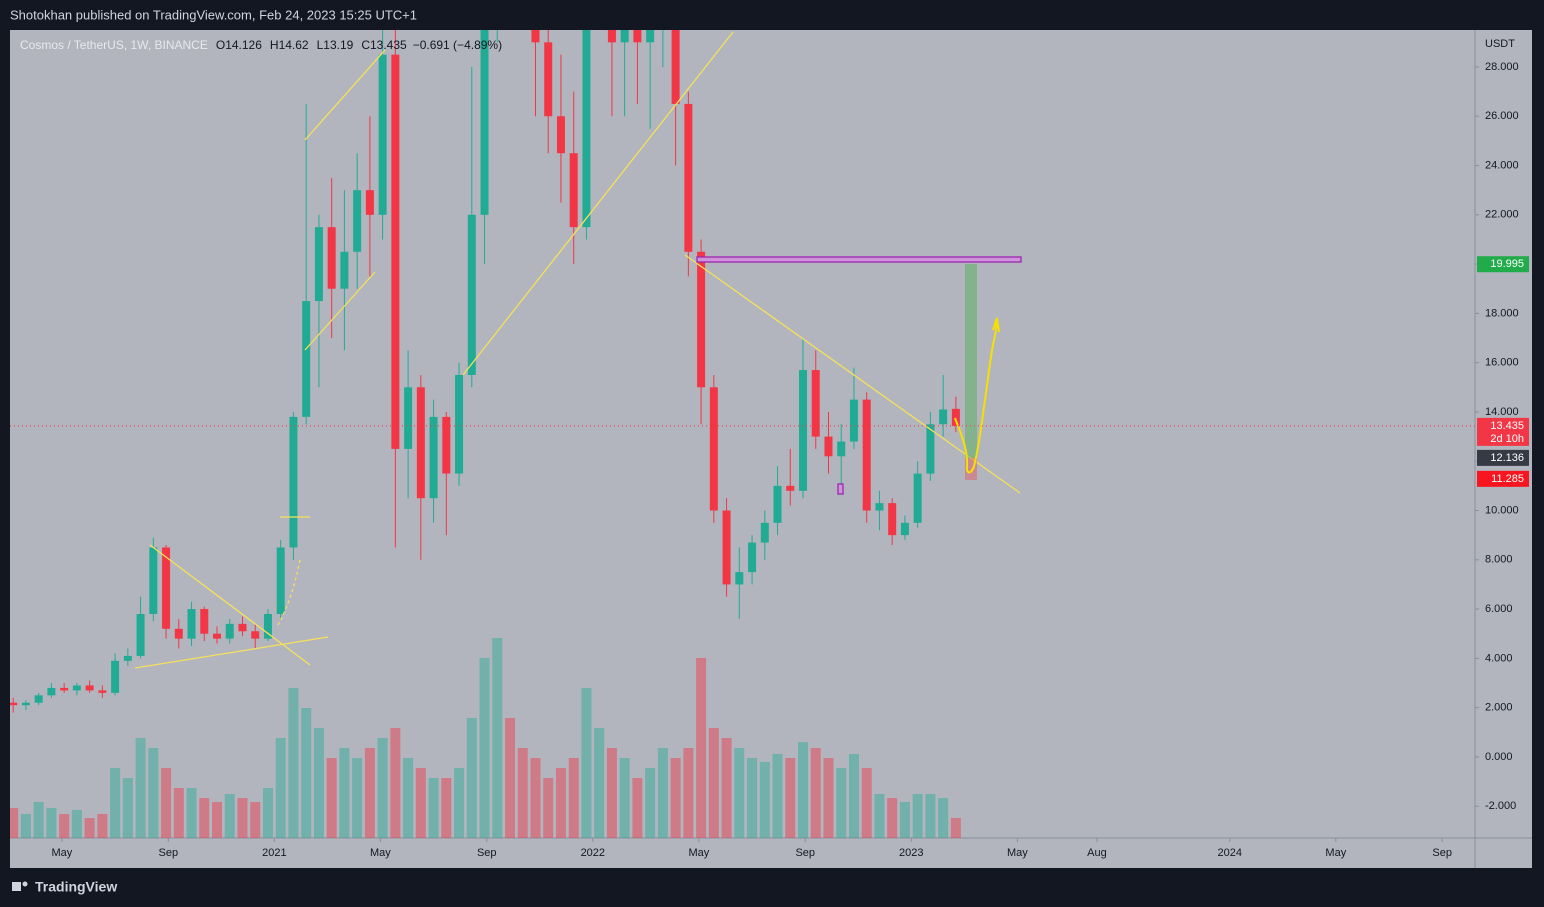 The height and width of the screenshot is (907, 1544). I want to click on y-tick-label: 6.000, so click(1499, 609).